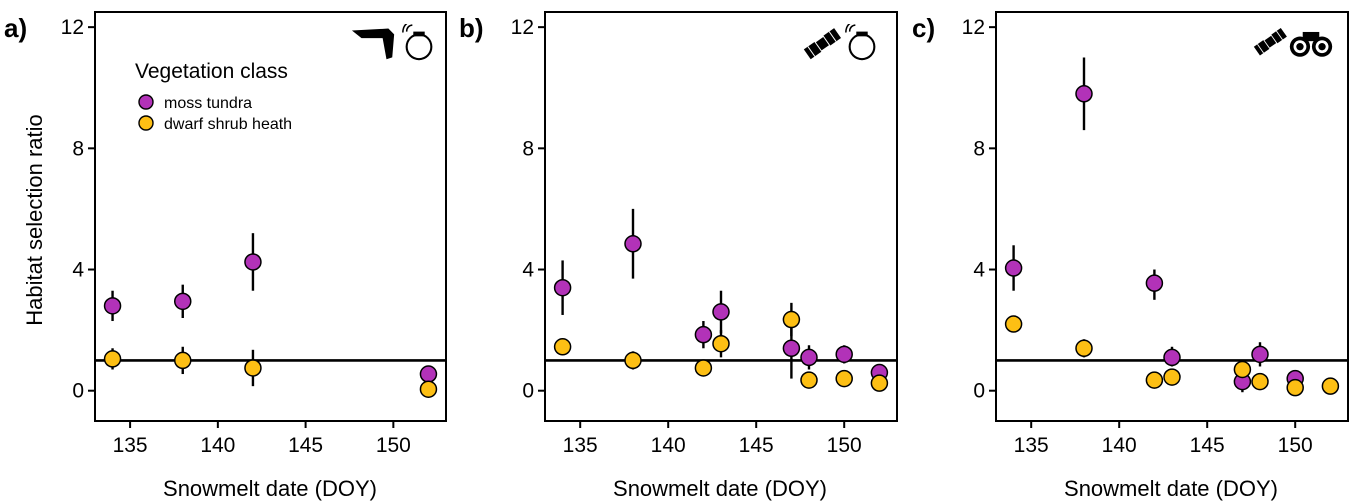 This screenshot has width=1354, height=502. Describe the element at coordinates (471, 28) in the screenshot. I see `panel-label-b: b)` at that location.